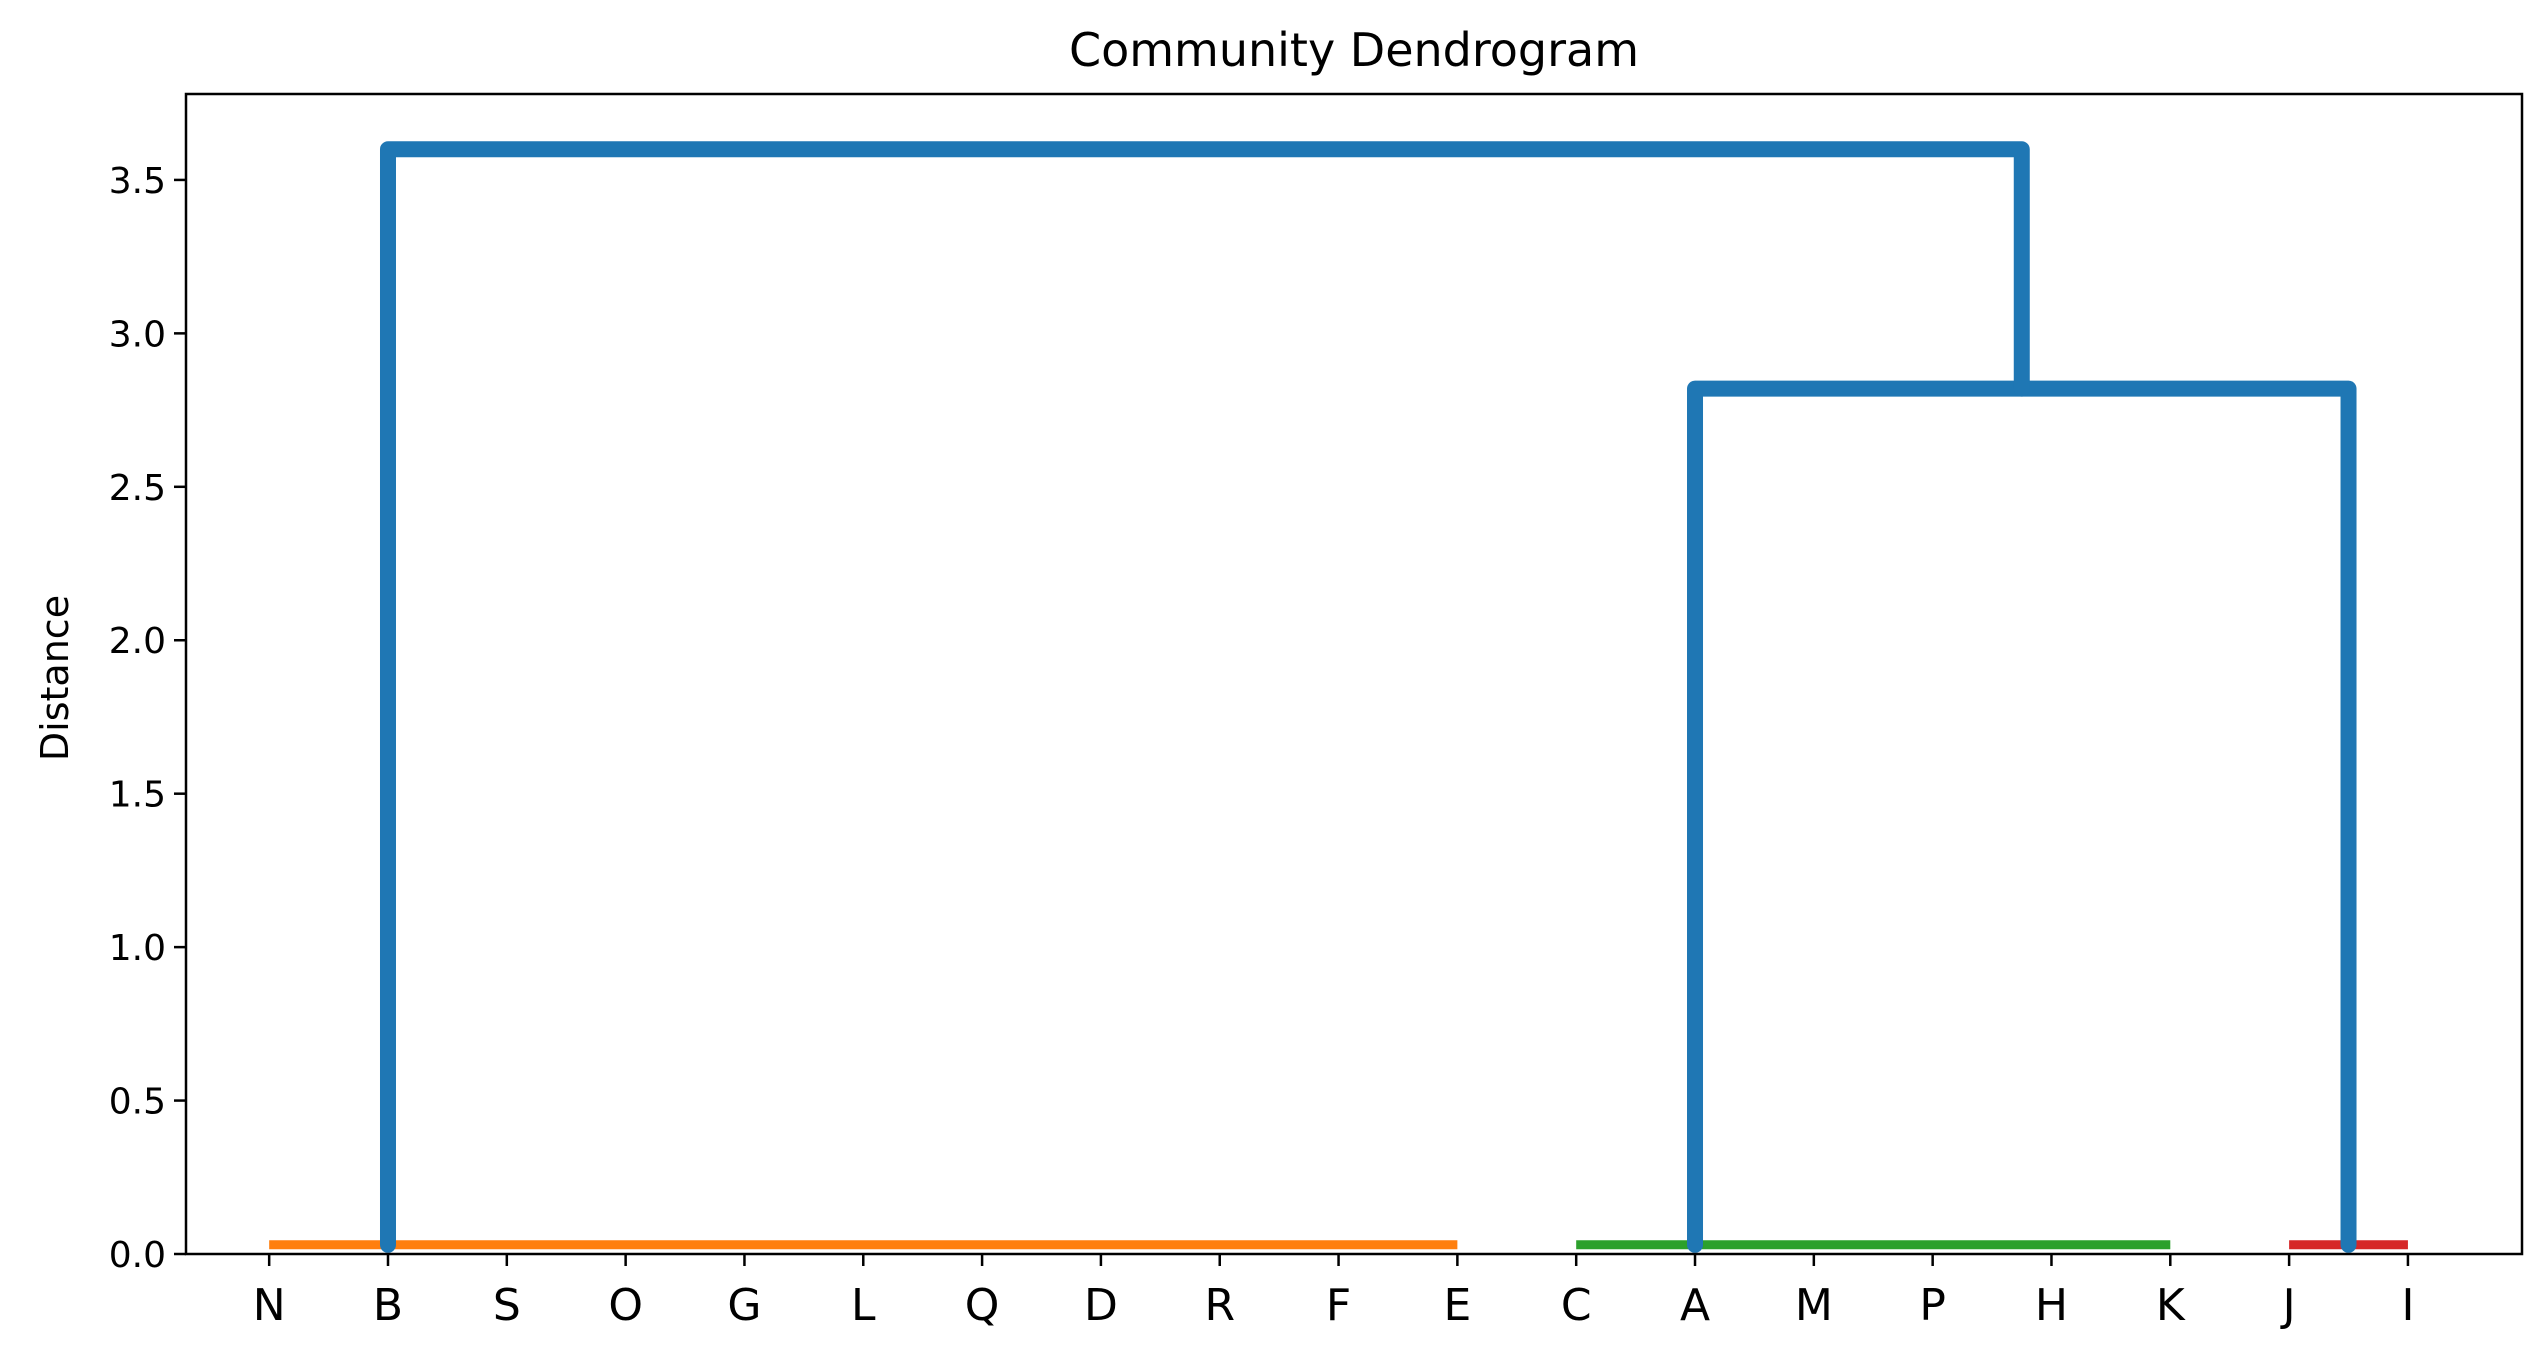  What do you see at coordinates (2171, 1305) in the screenshot?
I see `leaf-label-k: K` at bounding box center [2171, 1305].